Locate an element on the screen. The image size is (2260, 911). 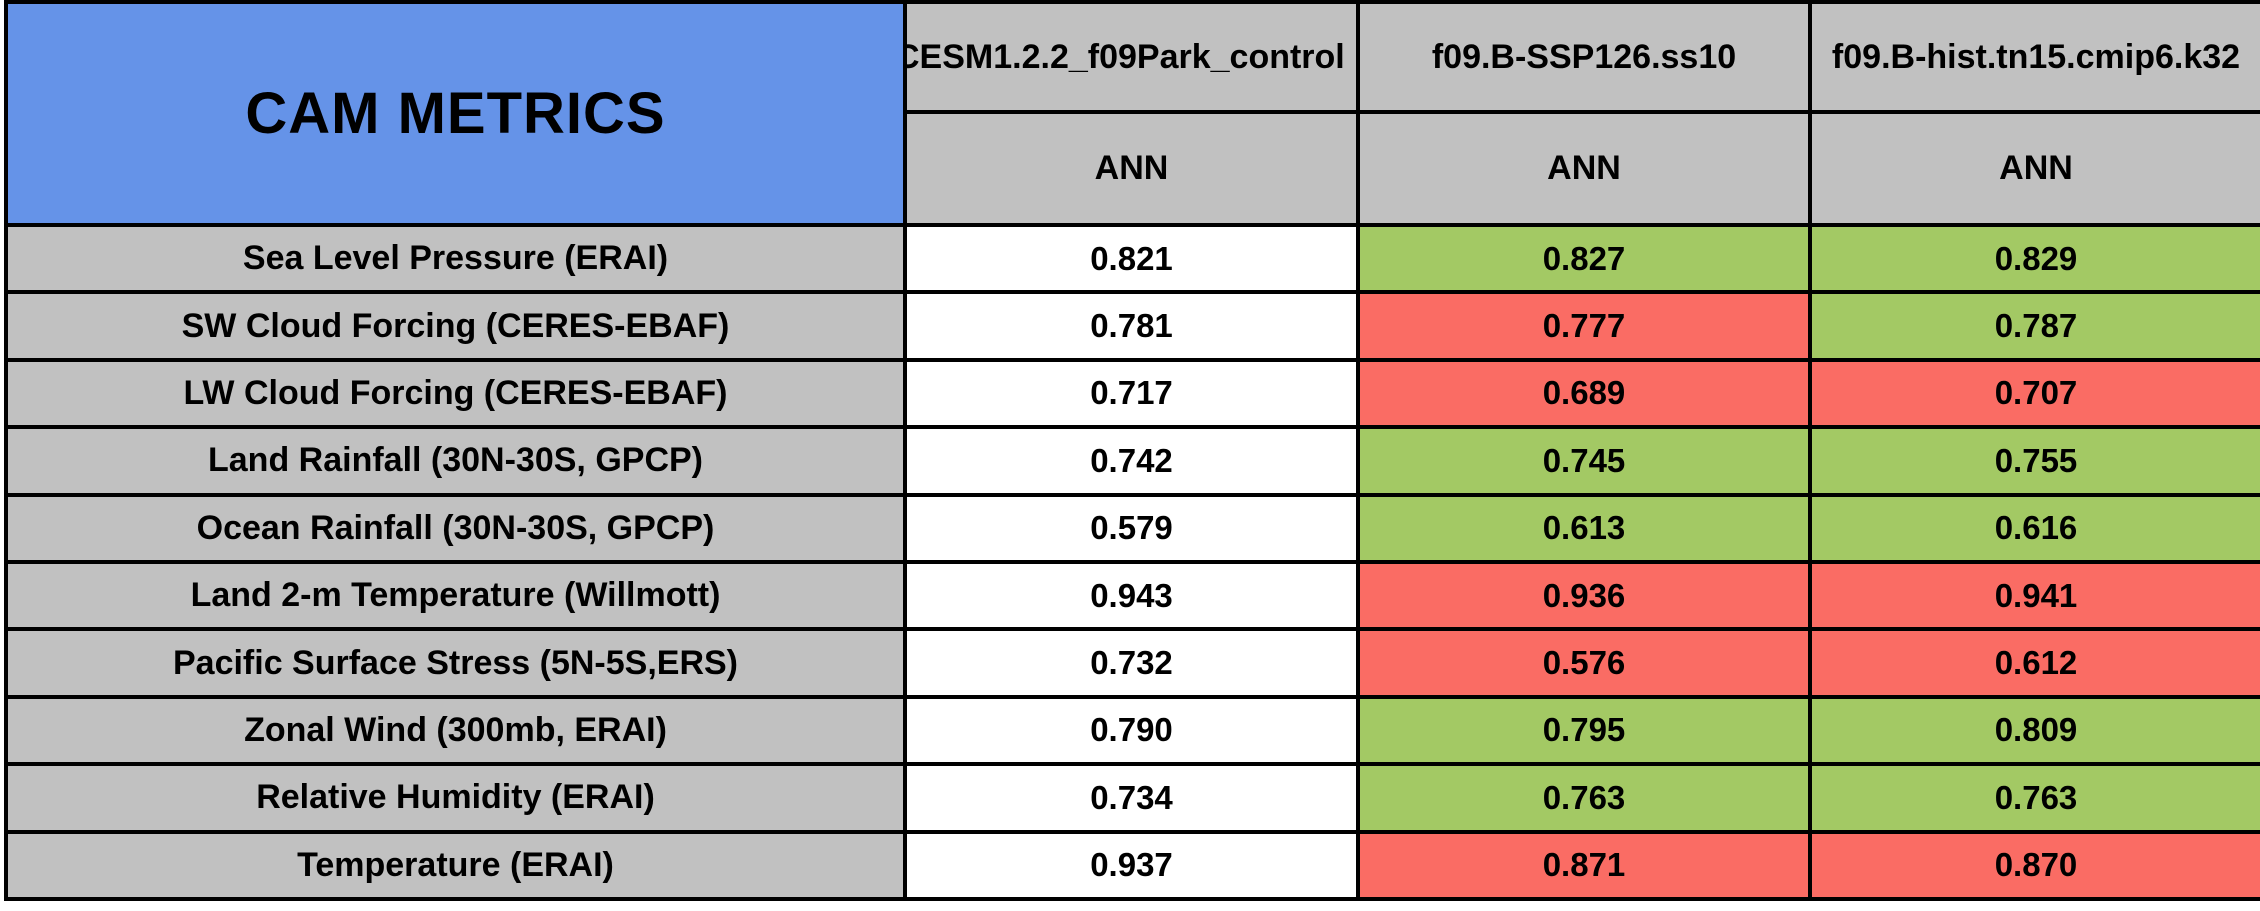
metric-label: Land Rainfall (30N-30S, GPCP) is located at coordinates (455, 461).